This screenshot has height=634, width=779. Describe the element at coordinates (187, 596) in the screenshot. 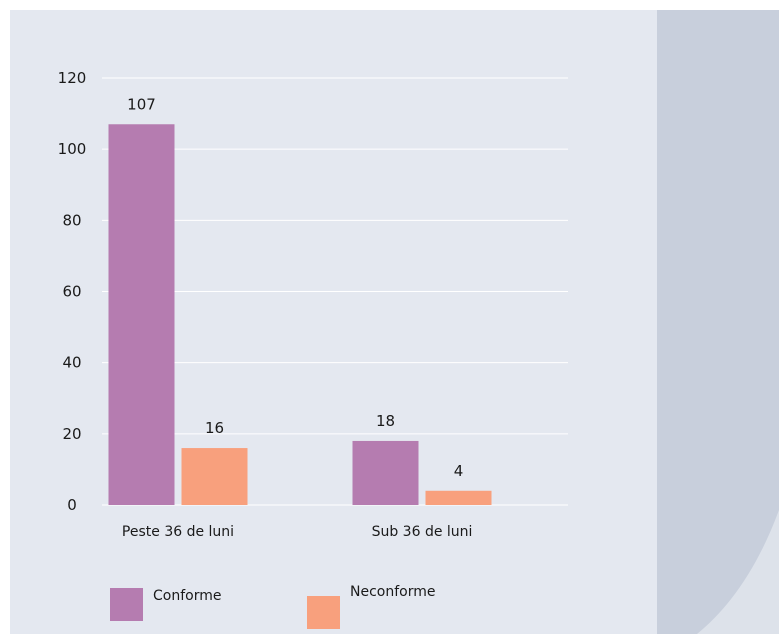

I see `legend-label-conforme: Conforme` at that location.